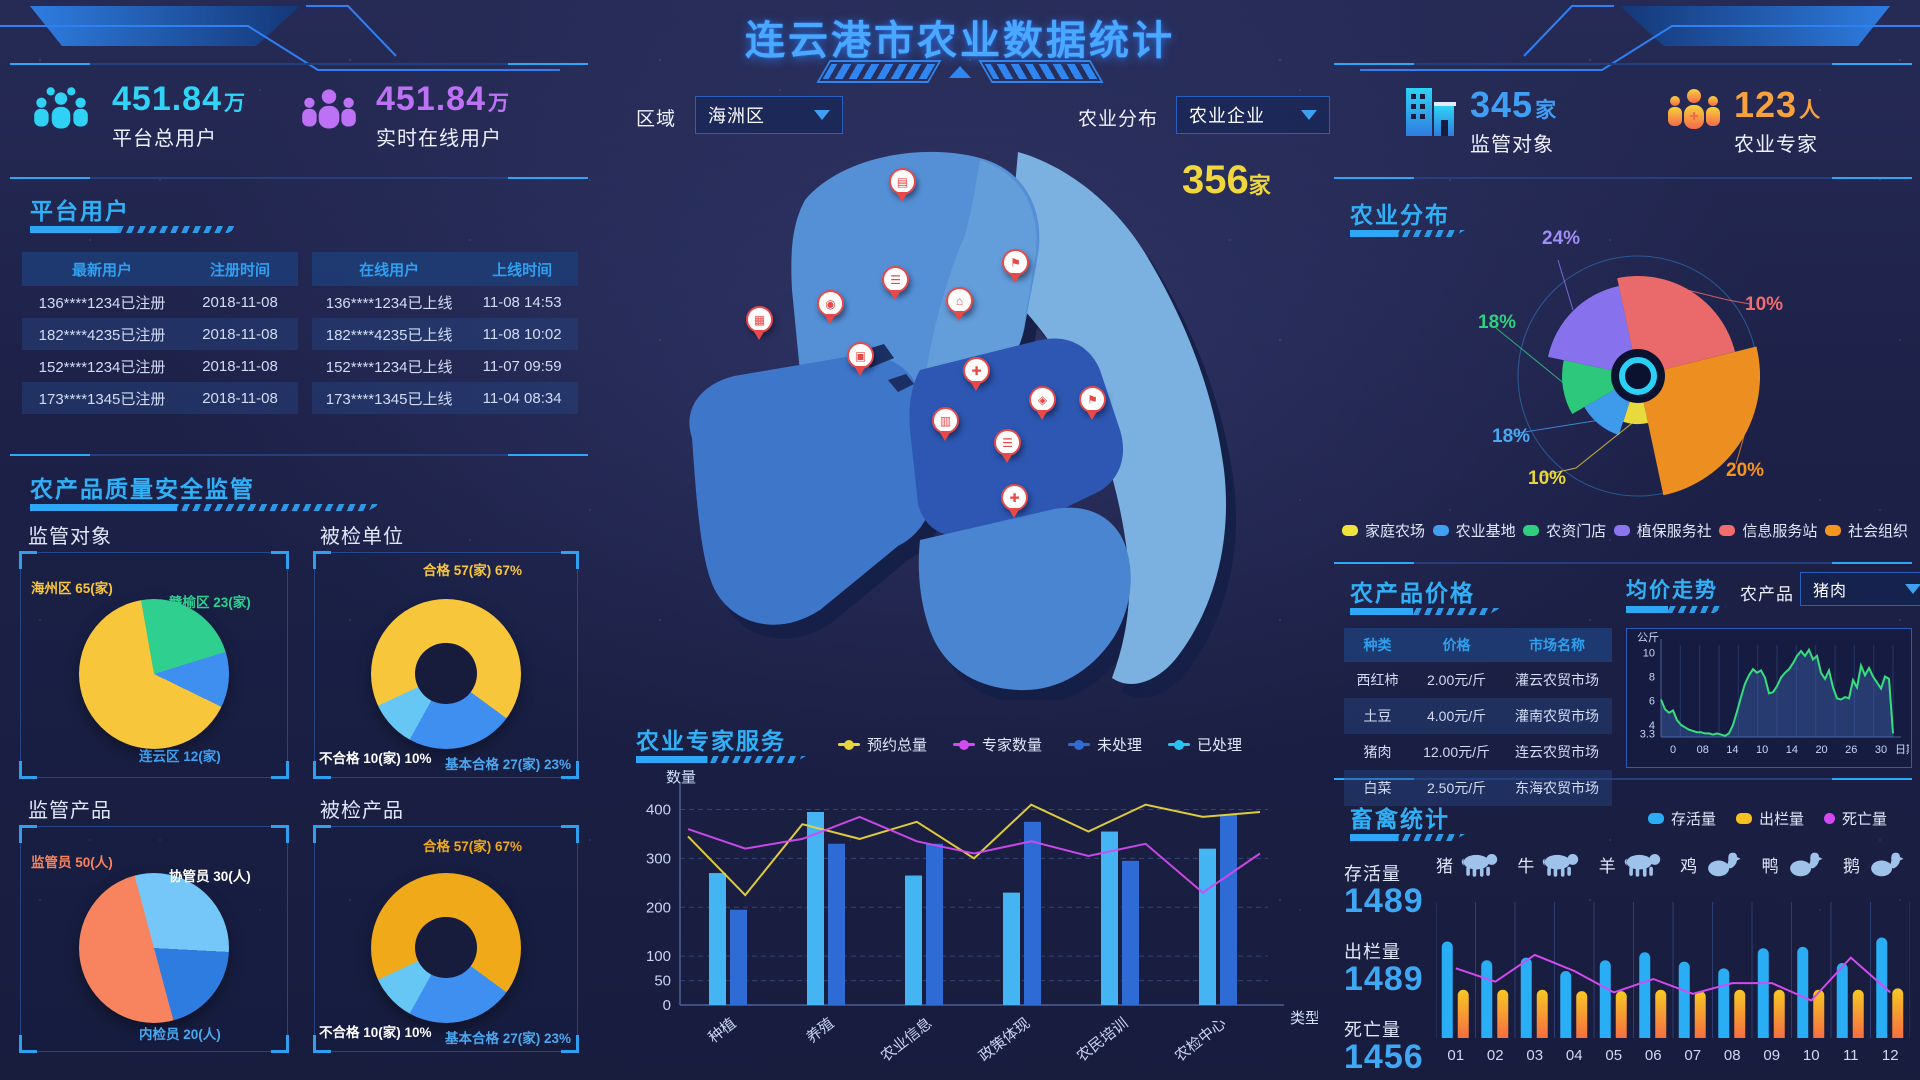 The image size is (1920, 1080). Describe the element at coordinates (1377, 680) in the screenshot. I see `table-cell: 西红柿` at that location.